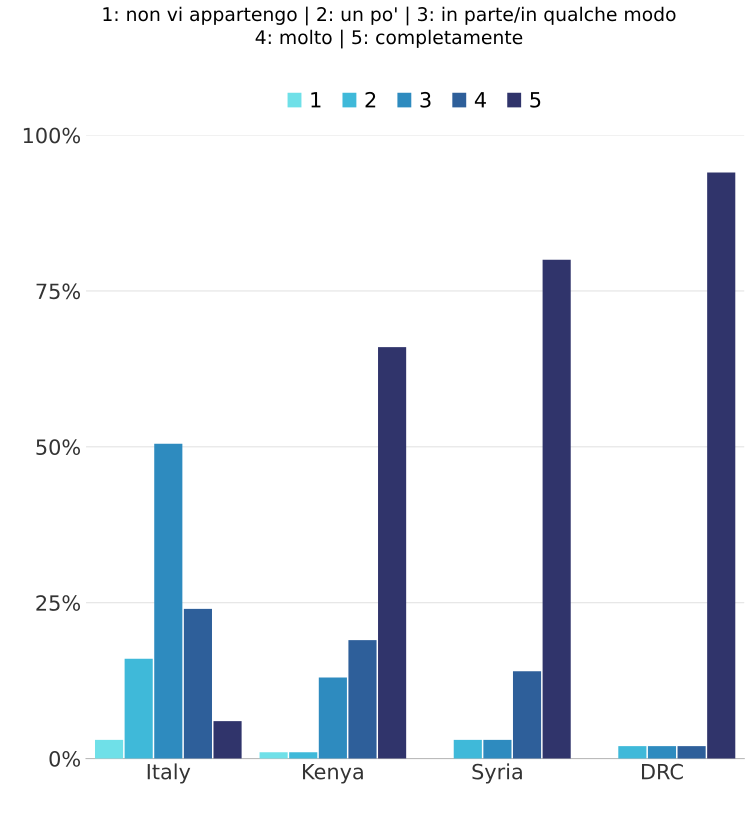 Image resolution: width=748 pixels, height=829 pixels. Describe the element at coordinates (389, 27) in the screenshot. I see `chart-title: 1: non vi appartengo | 2: un po' | 3: in parte/in qualche modo 4: molto | 5: completamente` at that location.